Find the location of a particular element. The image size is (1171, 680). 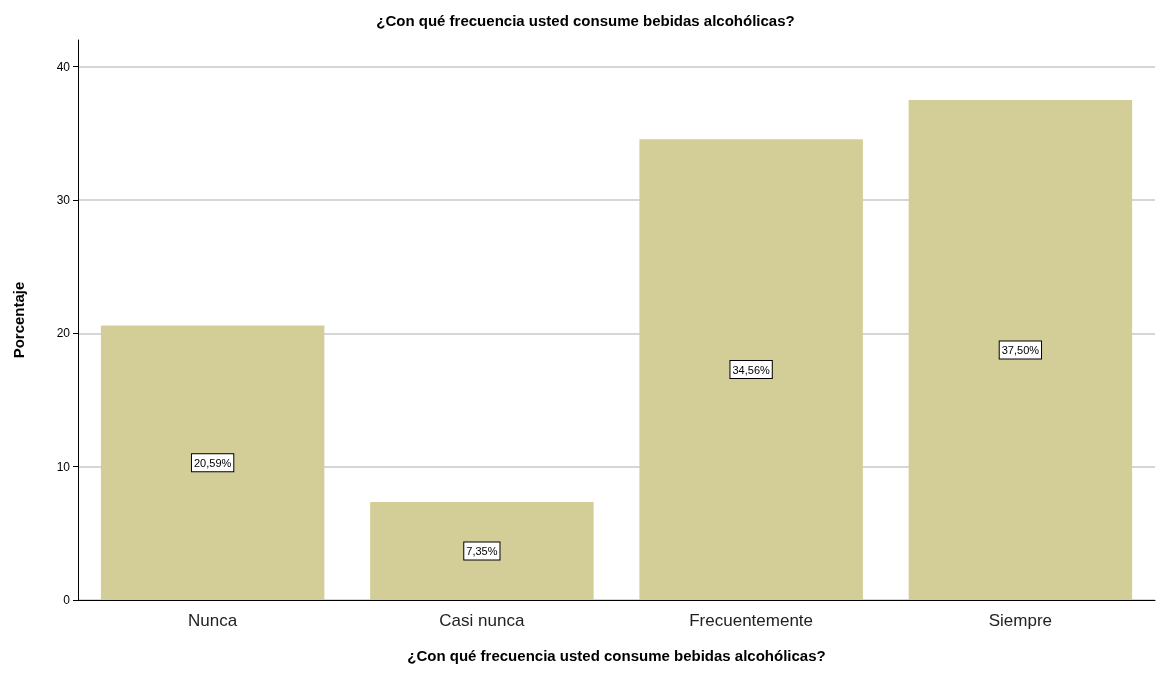

y-axis-title: Porcentaje is located at coordinates (18, 320).